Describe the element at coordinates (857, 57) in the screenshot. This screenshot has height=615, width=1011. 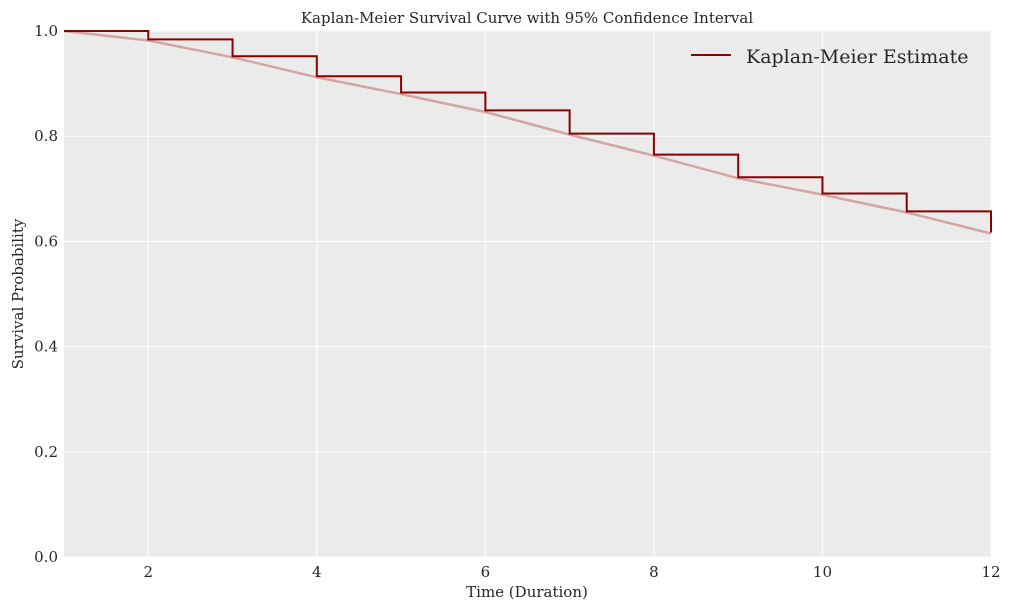
I see `legend-label-kaplan-meier: Kaplan-Meier Estimate` at that location.